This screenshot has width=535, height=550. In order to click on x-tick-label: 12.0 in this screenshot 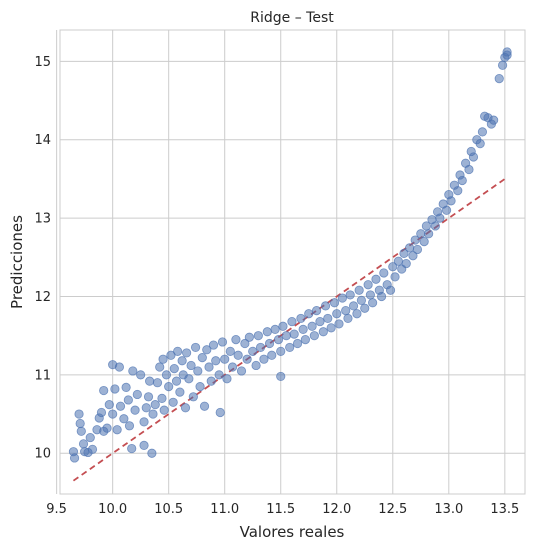, I will do `click(336, 509)`.